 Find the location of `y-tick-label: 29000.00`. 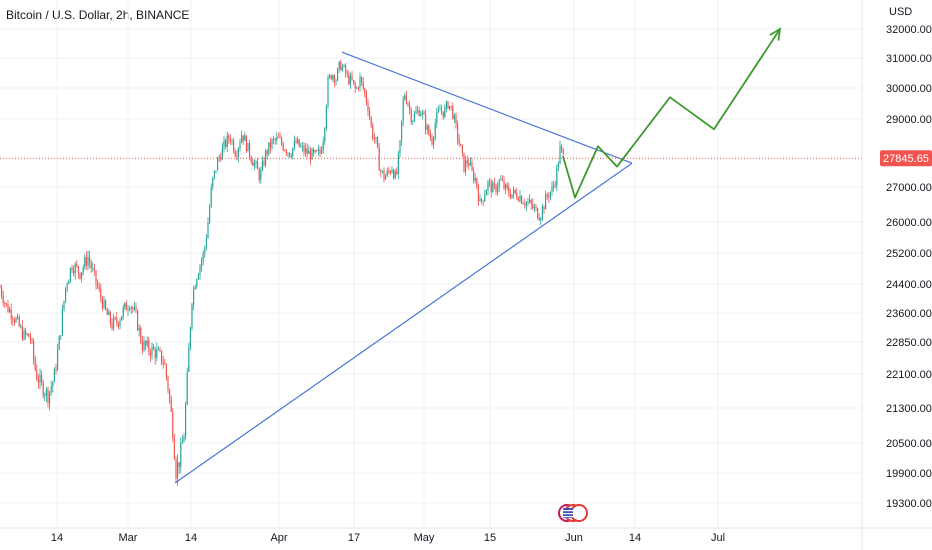

y-tick-label: 29000.00 is located at coordinates (909, 120).